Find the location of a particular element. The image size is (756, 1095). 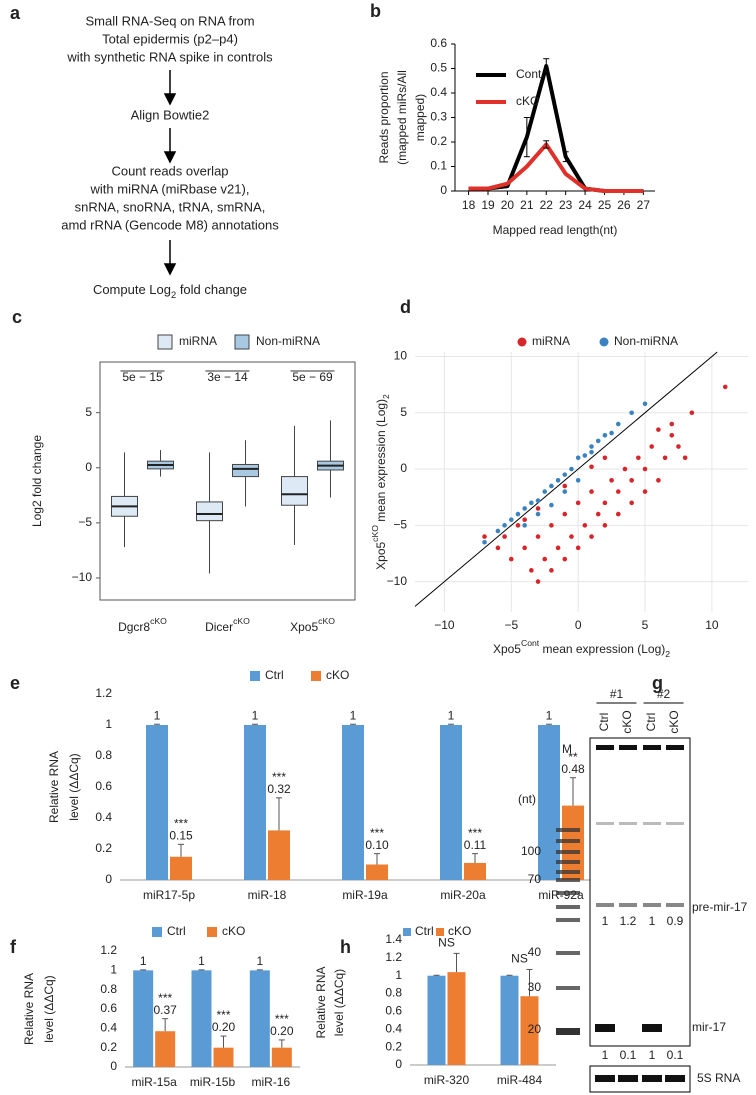

panel-label: f is located at coordinates (13, 947).